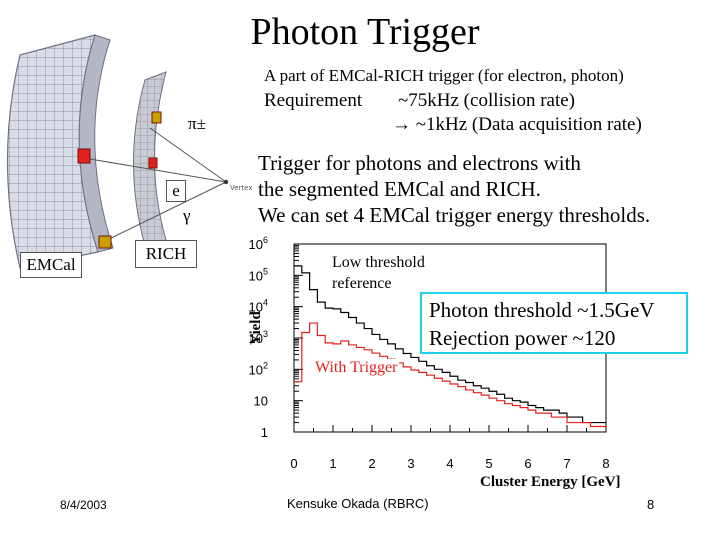  Describe the element at coordinates (378, 262) in the screenshot. I see `low-threshold-line1: Low threshold` at that location.